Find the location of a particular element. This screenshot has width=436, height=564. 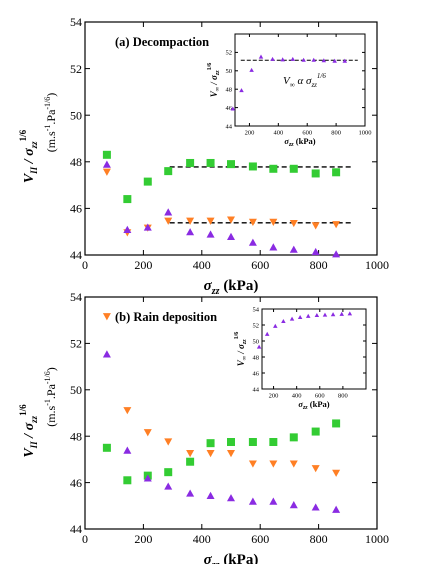

y-axis-label-subscript: II is located at coordinates (34, 445).